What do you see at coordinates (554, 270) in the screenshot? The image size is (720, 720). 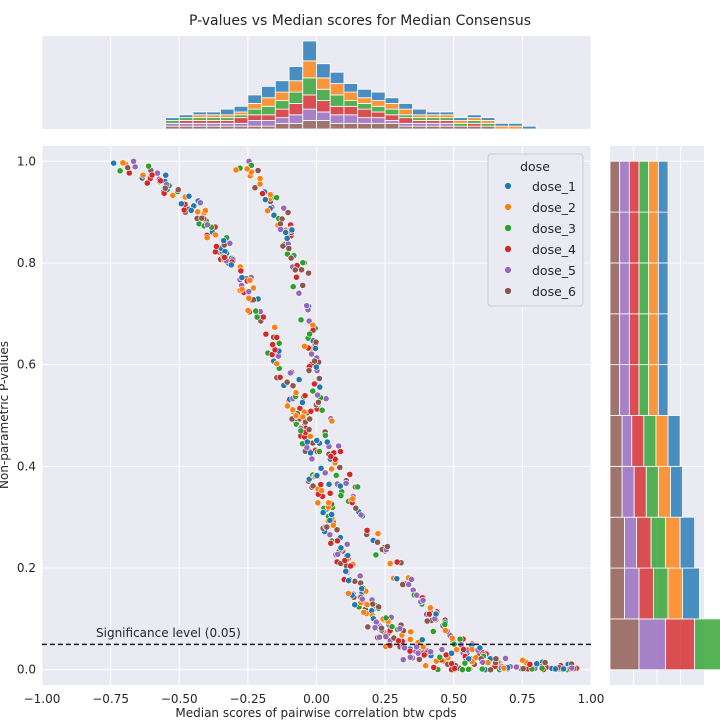 I see `legend-label: dose_5` at bounding box center [554, 270].